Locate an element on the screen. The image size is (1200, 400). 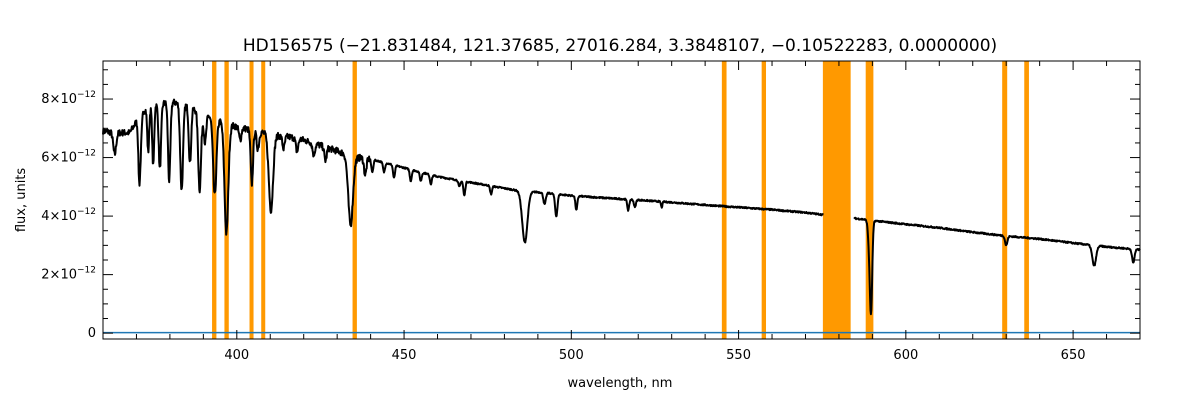
y-tick-label: 0 is located at coordinates (92, 333).